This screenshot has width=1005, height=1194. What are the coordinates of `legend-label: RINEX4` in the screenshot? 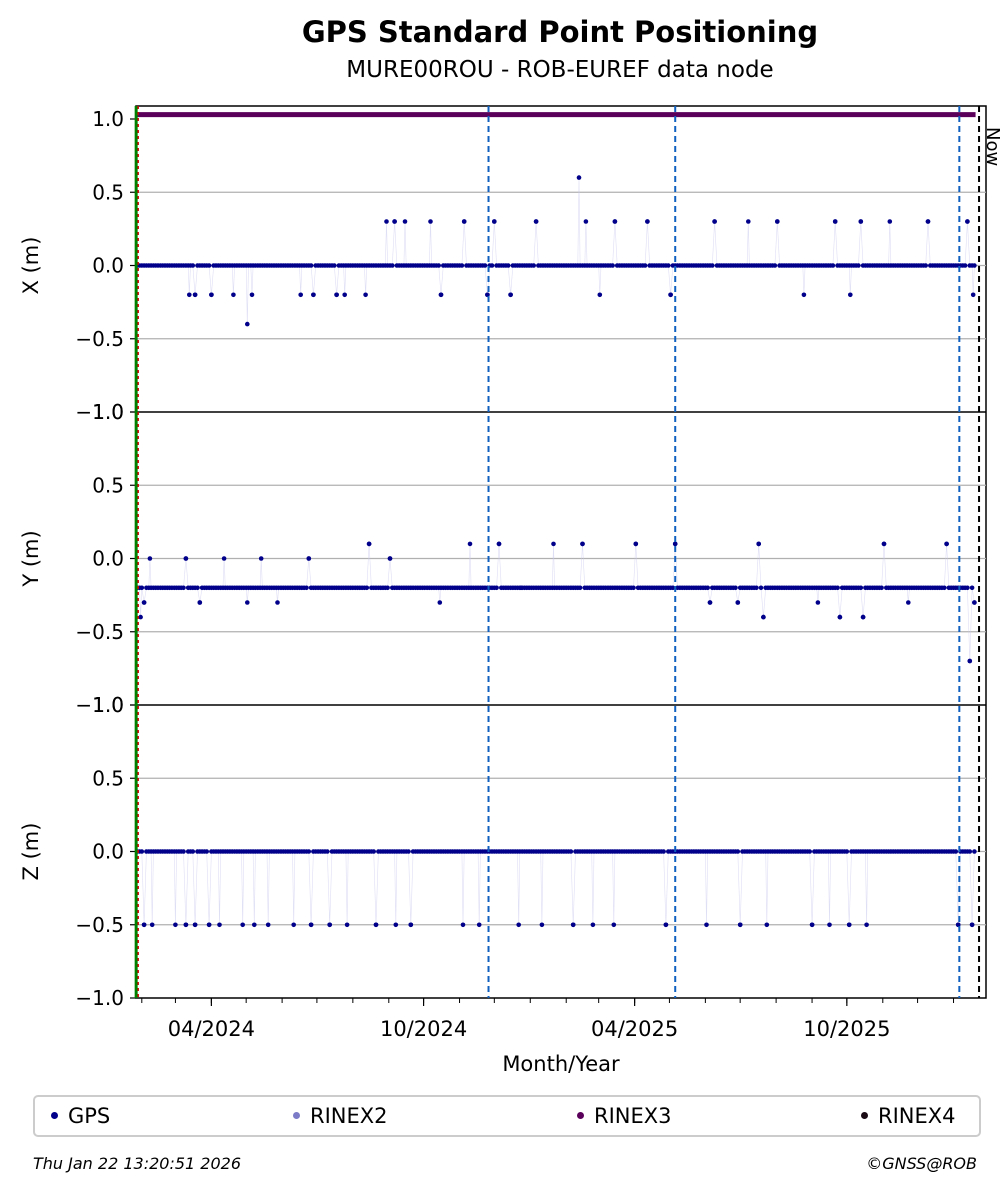 It's located at (917, 1116).